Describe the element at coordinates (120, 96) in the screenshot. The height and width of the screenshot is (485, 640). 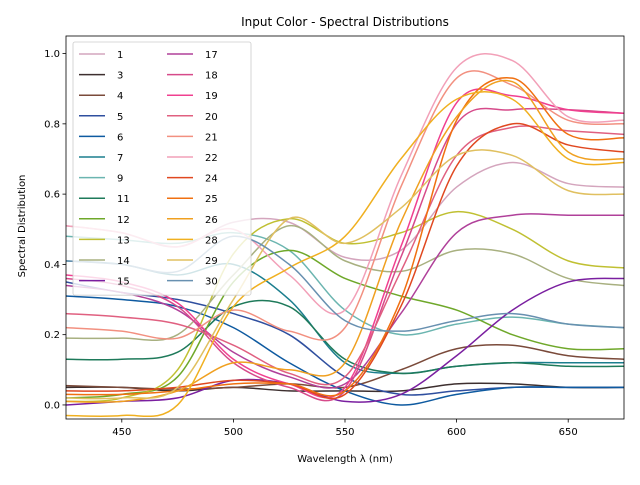
I see `legend-label-4: 4` at that location.